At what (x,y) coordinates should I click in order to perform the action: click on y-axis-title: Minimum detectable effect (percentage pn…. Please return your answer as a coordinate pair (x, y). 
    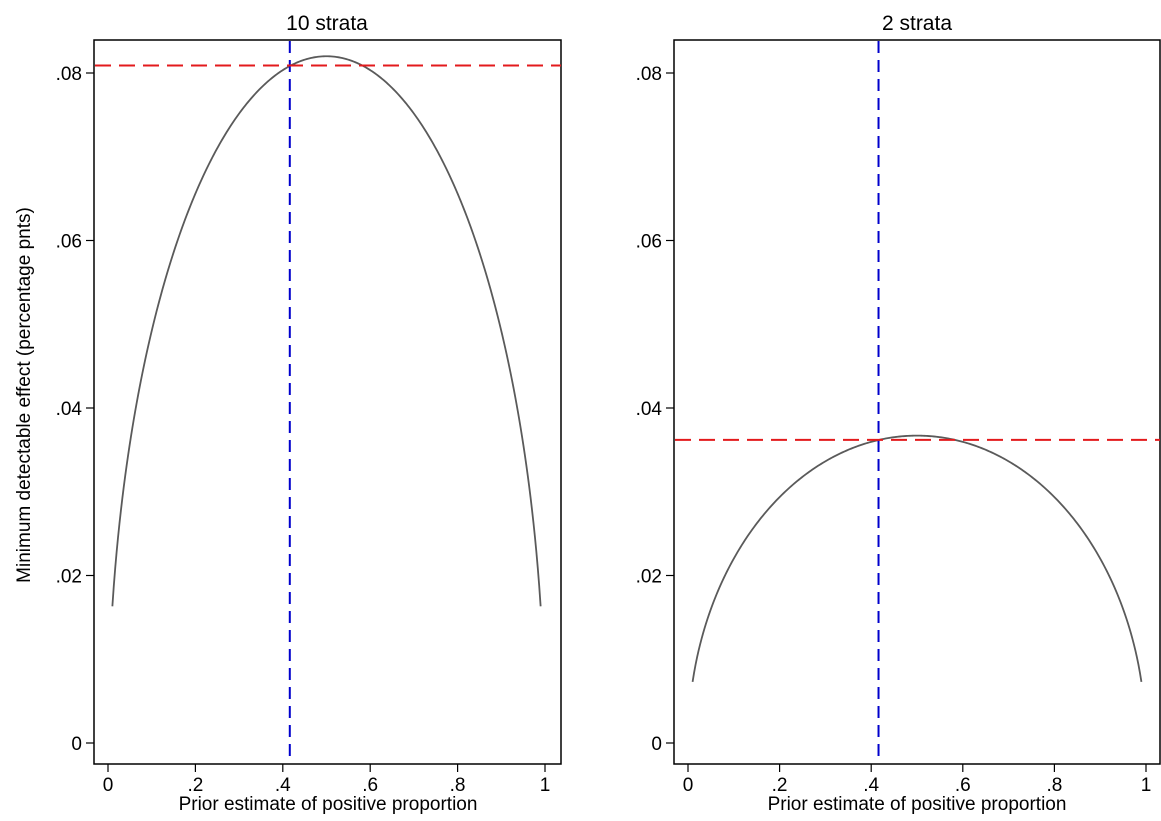
    Looking at the image, I should click on (24, 395).